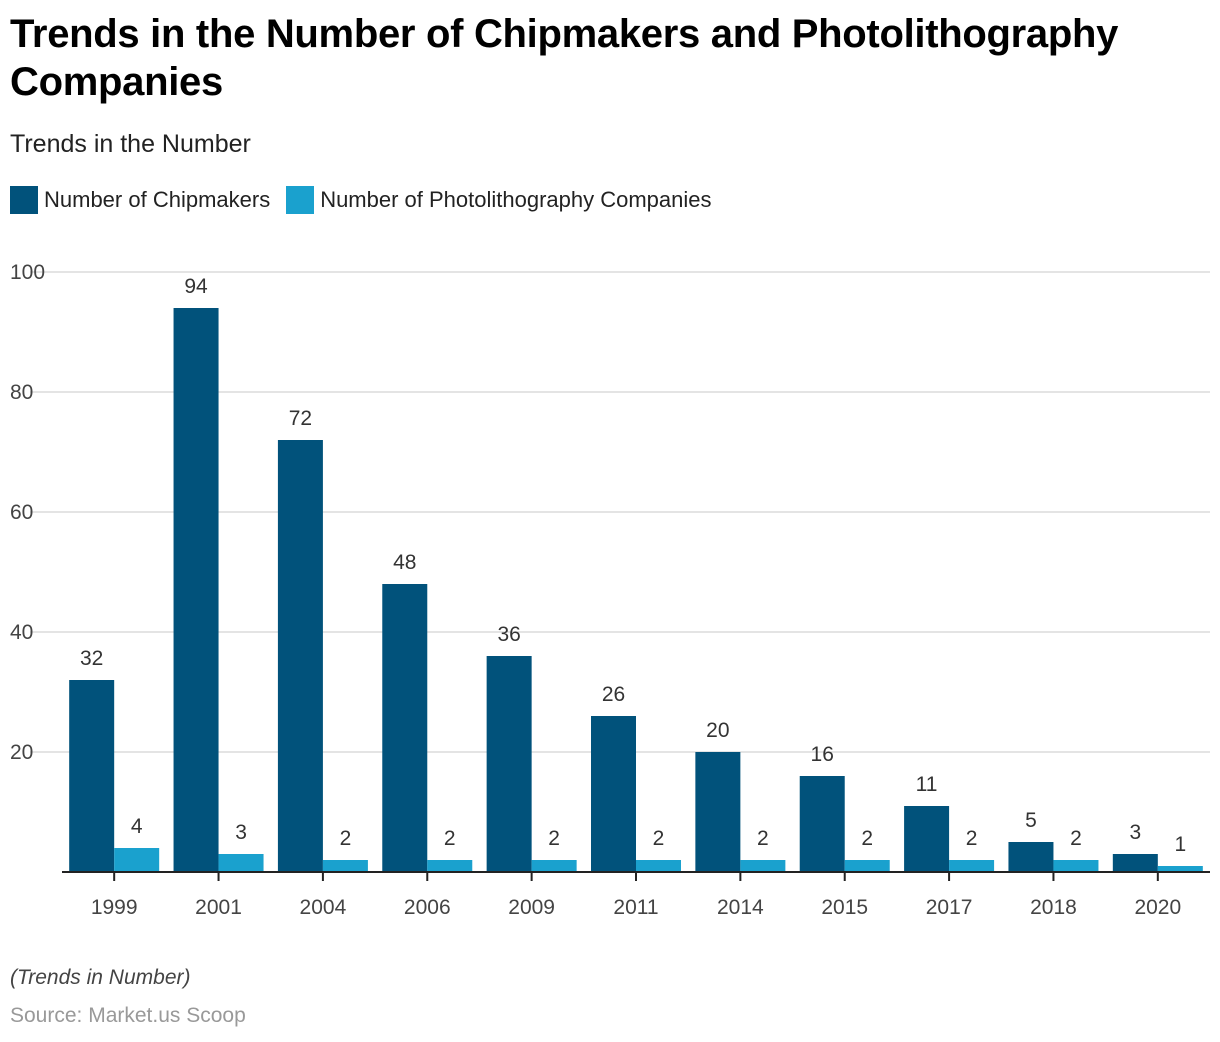 This screenshot has height=1042, width=1220. Describe the element at coordinates (531, 907) in the screenshot. I see `x-tick-label: 2009` at that location.